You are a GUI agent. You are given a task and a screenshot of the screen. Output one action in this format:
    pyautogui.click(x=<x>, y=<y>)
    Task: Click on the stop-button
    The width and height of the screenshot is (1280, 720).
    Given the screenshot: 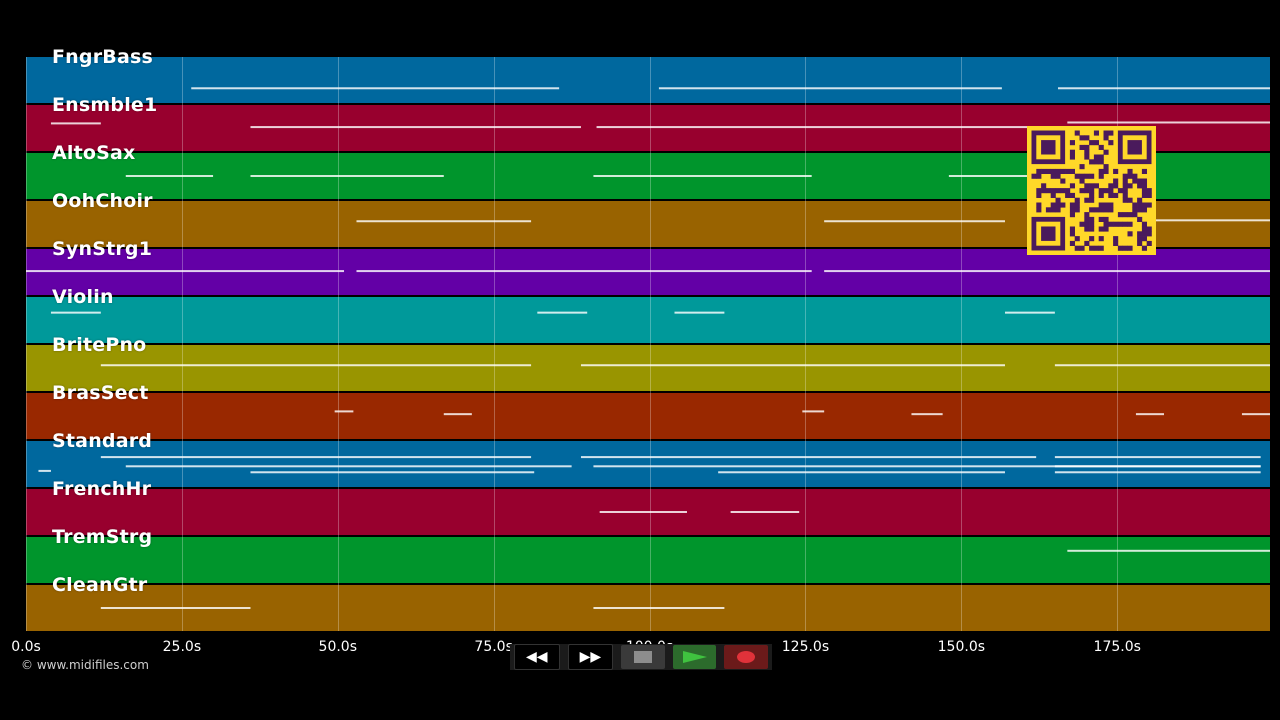 What is the action you would take?
    pyautogui.click(x=643, y=657)
    